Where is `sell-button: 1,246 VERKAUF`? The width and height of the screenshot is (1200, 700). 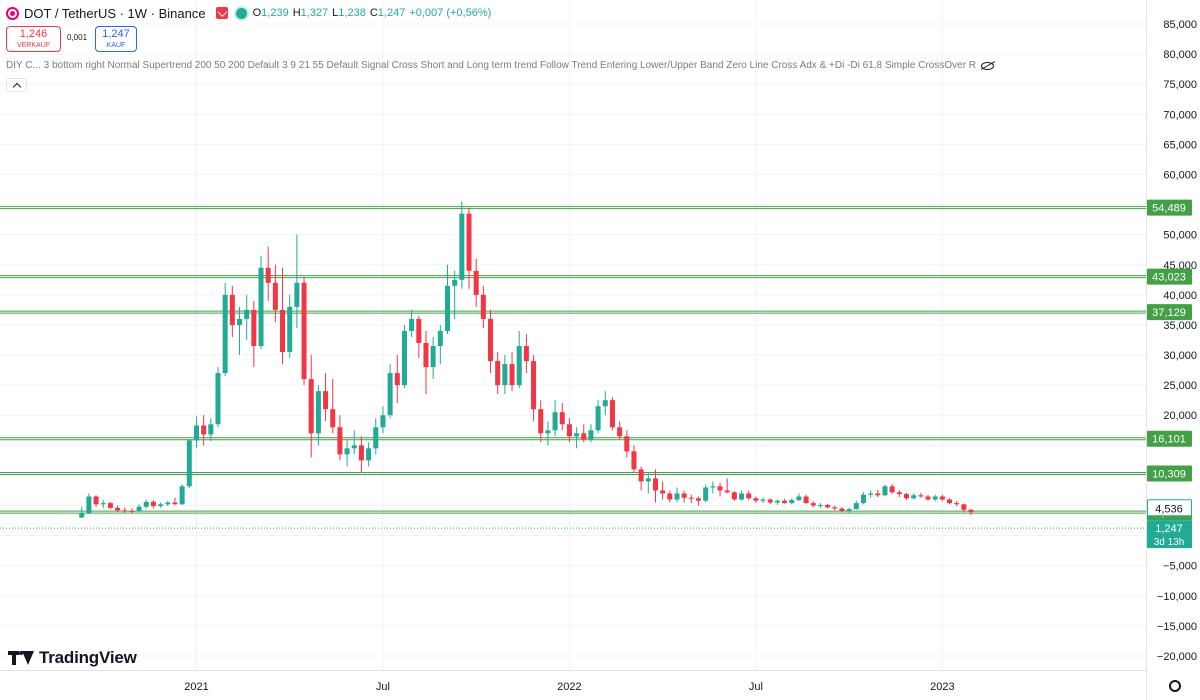 sell-button: 1,246 VERKAUF is located at coordinates (33, 39).